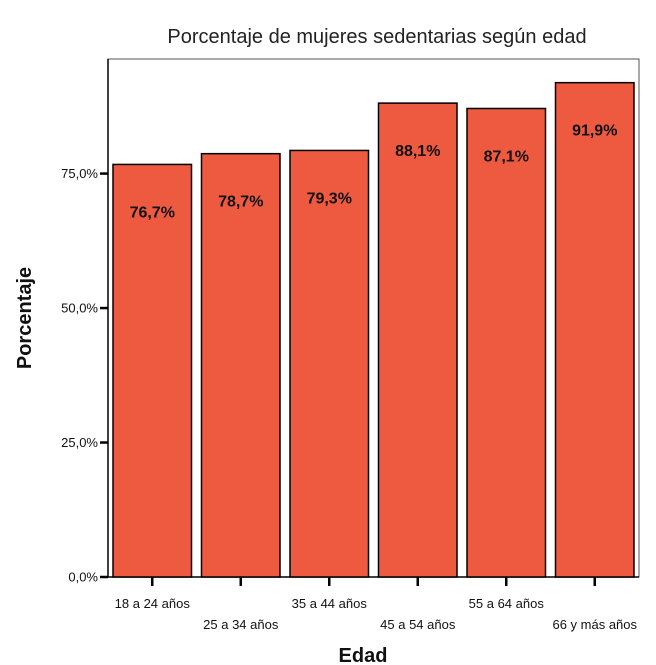  Describe the element at coordinates (84, 375) in the screenshot. I see `y-axis: 0,0% 25,0% 50,0% 75,0%` at that location.